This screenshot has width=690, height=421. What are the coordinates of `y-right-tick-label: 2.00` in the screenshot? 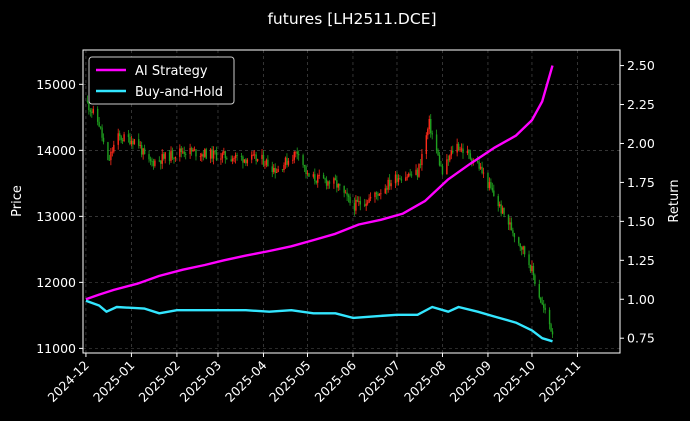 It's located at (641, 143).